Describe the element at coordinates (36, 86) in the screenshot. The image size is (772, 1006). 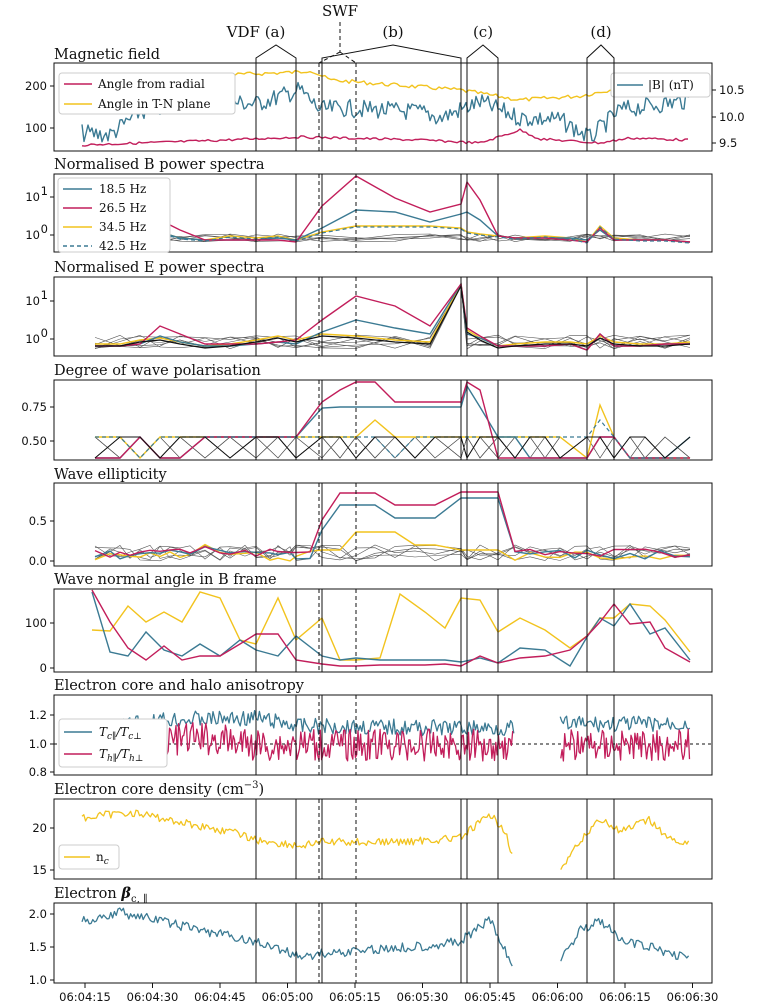
I see `y-tick-label: 200` at that location.